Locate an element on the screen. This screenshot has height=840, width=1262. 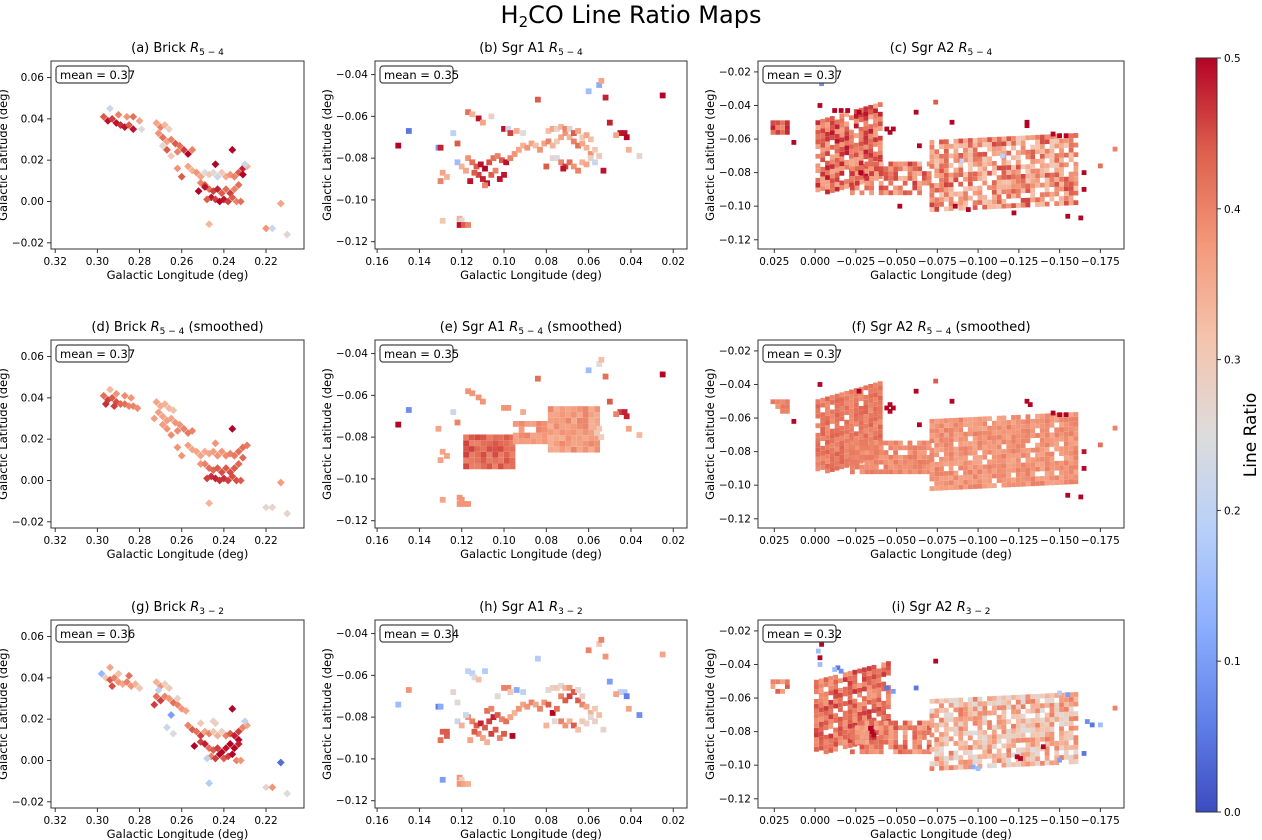
mean-annotation: mean = 0.35 is located at coordinates (419, 353).